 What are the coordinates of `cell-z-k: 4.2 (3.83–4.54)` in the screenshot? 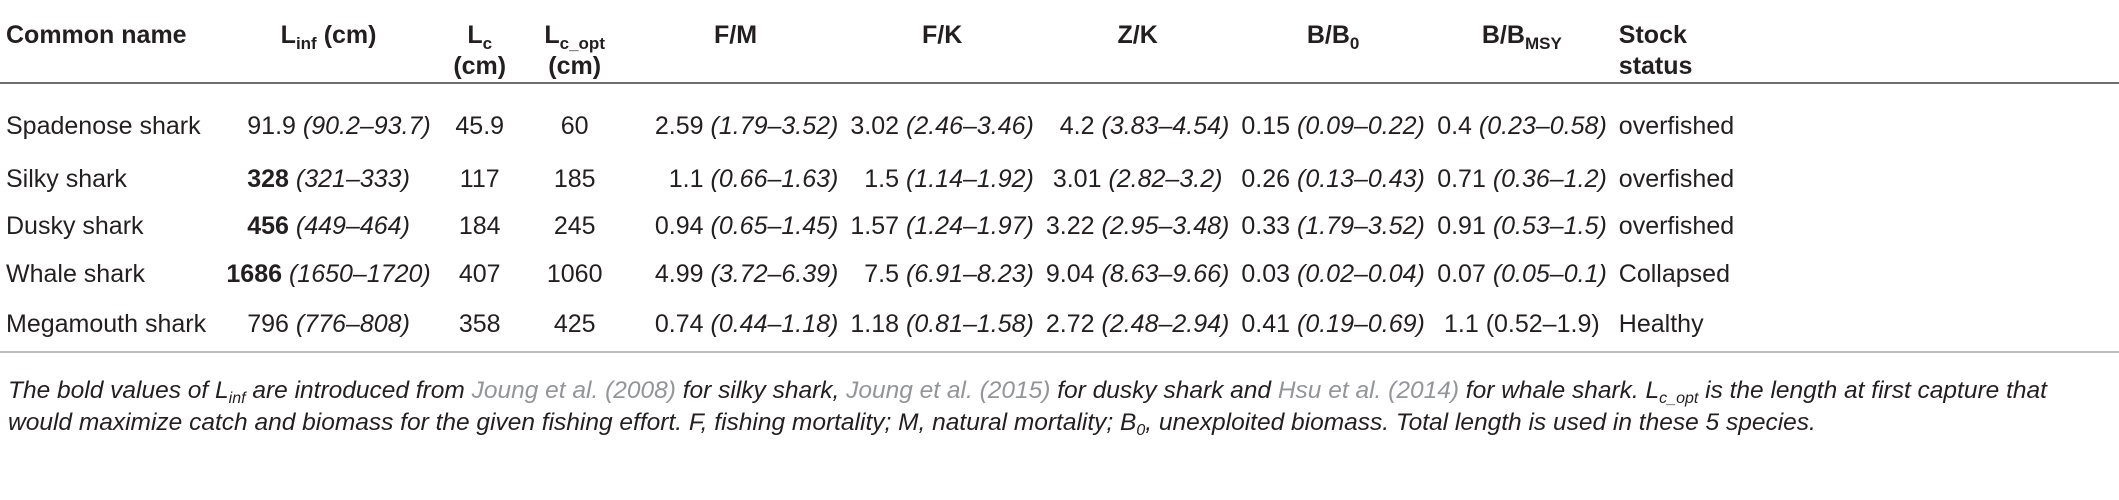 It's located at (1144, 125).